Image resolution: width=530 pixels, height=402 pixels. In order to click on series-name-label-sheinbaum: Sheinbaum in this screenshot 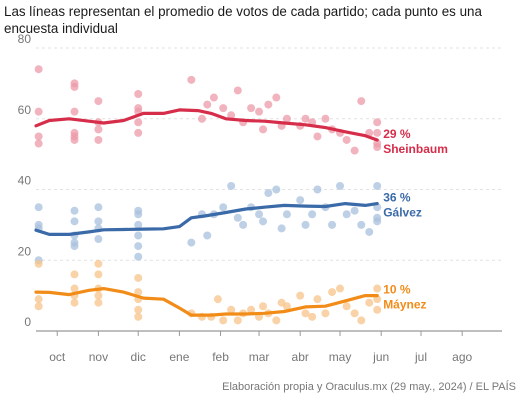, I will do `click(415, 149)`.